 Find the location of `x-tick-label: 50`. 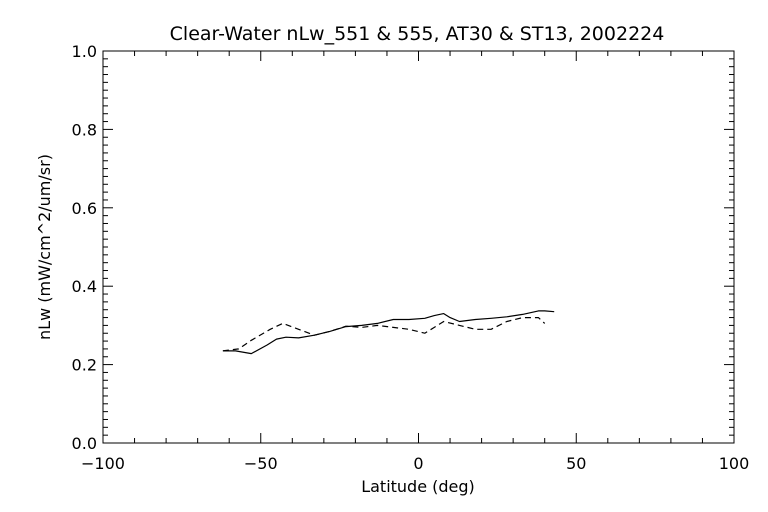

x-tick-label: 50 is located at coordinates (576, 463).